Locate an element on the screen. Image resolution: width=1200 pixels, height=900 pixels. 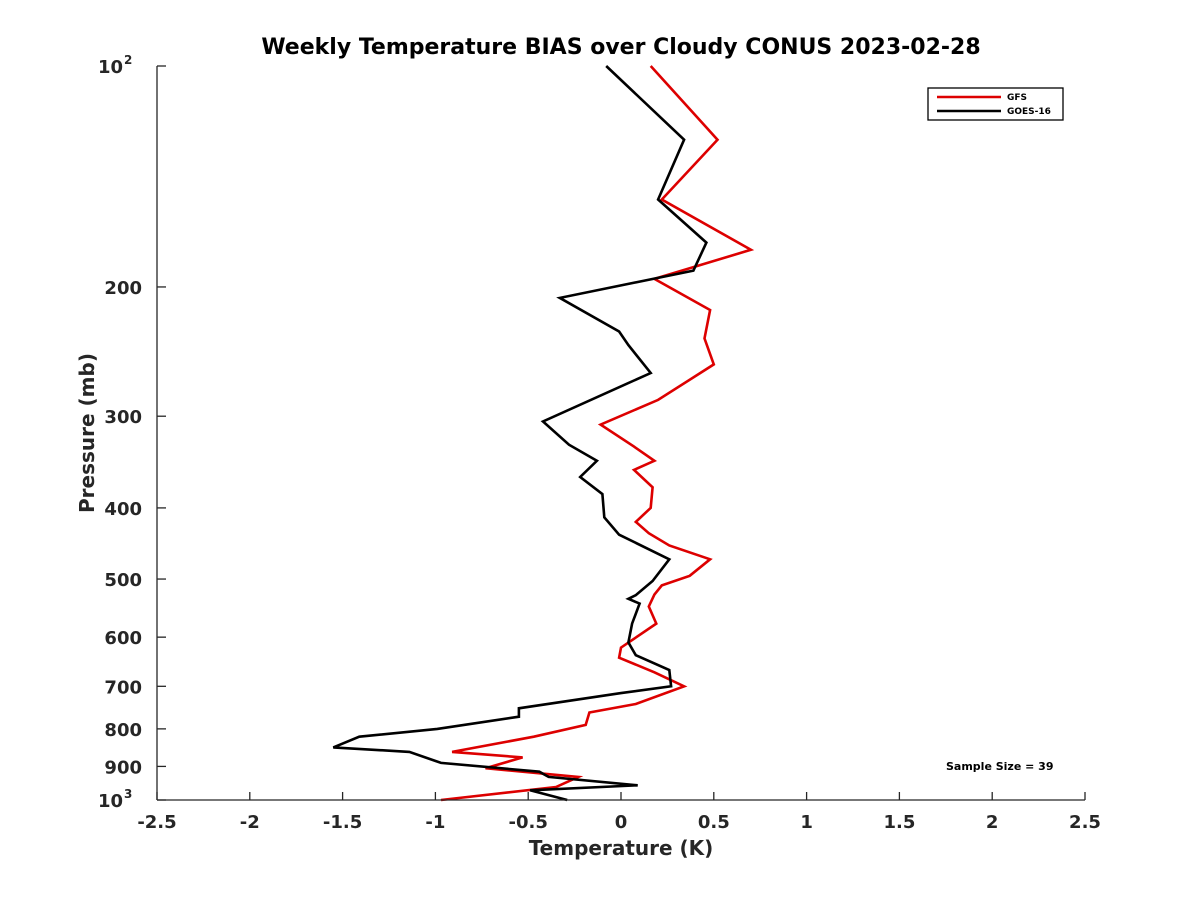
y-tick-label: 900 is located at coordinates (123, 767).